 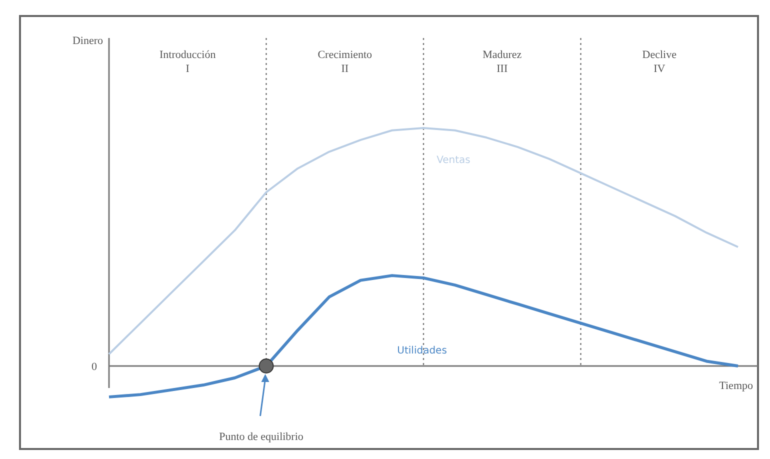 What do you see at coordinates (659, 62) in the screenshot?
I see `text: Declive IV` at bounding box center [659, 62].